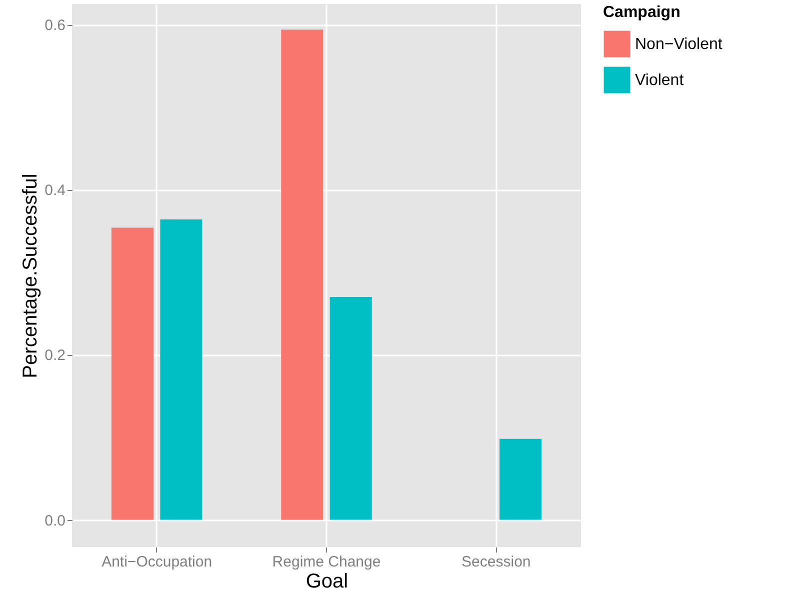 The height and width of the screenshot is (598, 797). I want to click on legend-title: Campaign, so click(641, 12).